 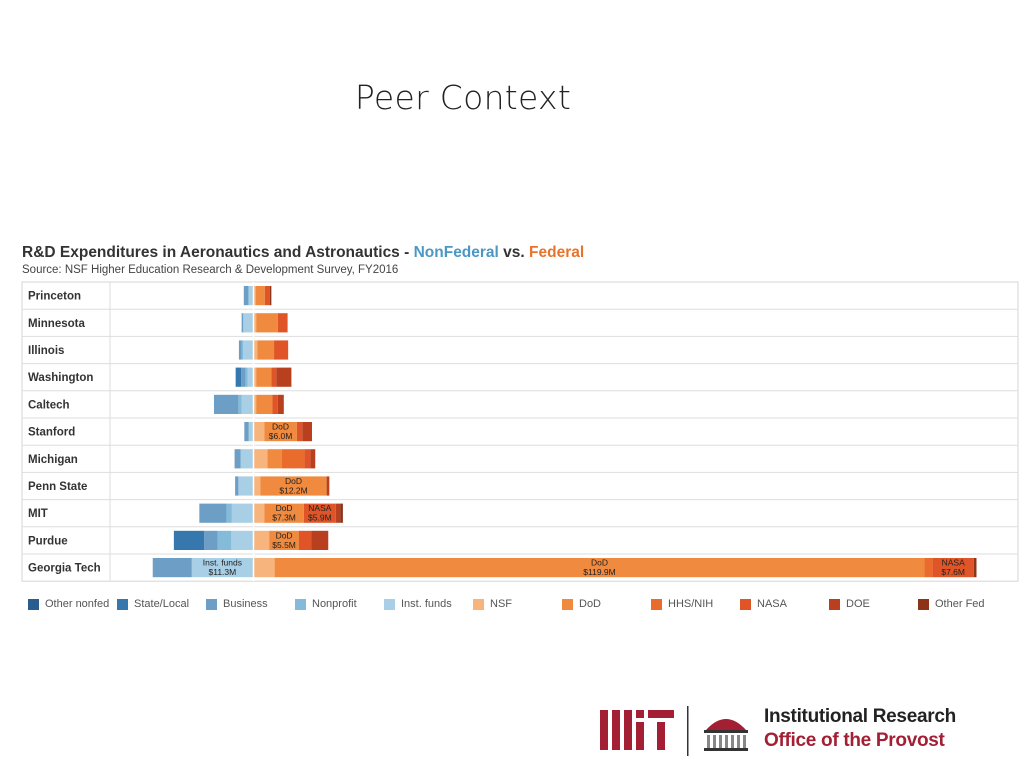 What do you see at coordinates (858, 604) in the screenshot?
I see `legend-label-doe: DOE` at bounding box center [858, 604].